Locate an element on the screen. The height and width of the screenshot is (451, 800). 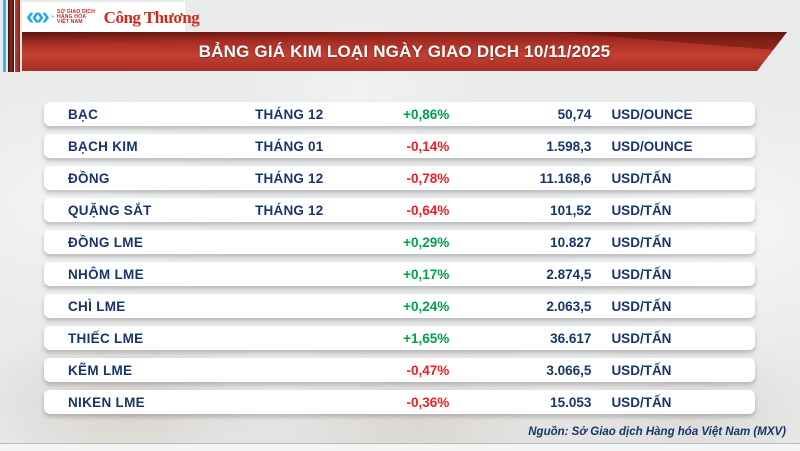
price-value: 3.066,5 is located at coordinates (569, 370).